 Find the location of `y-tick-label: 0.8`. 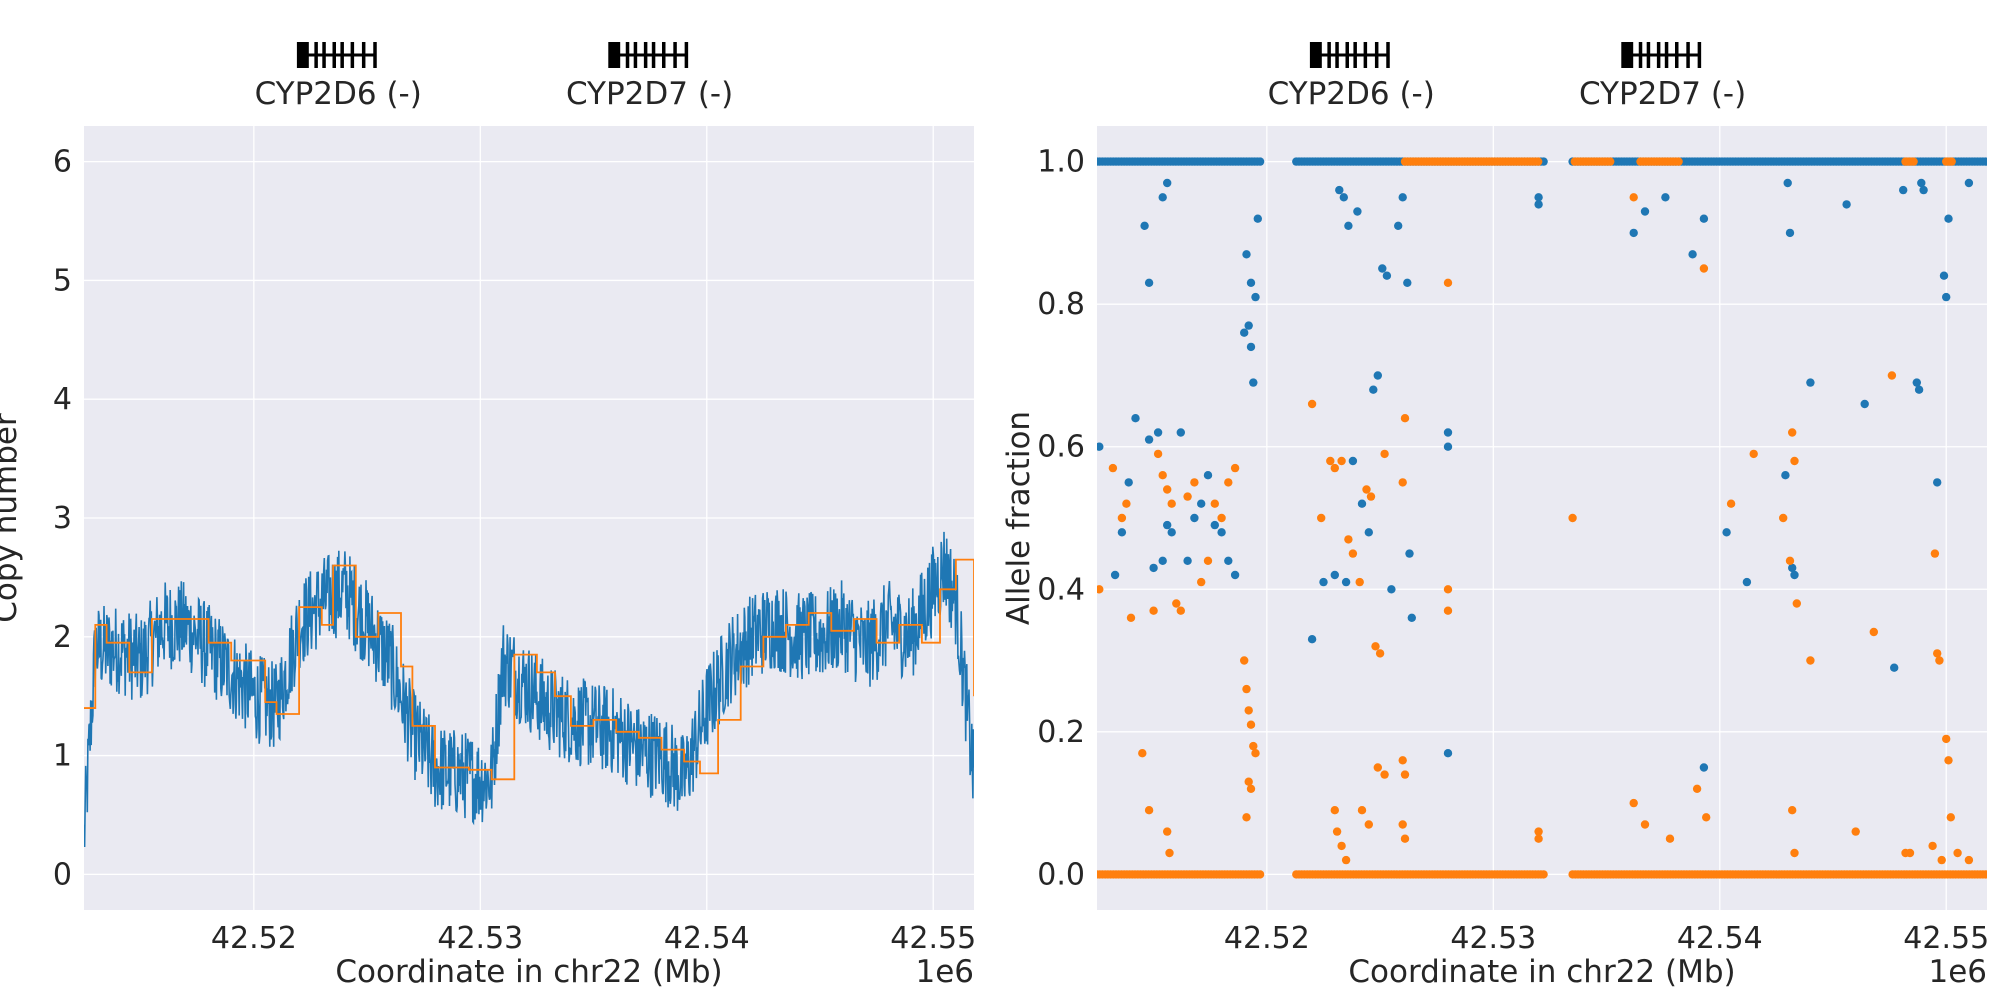

y-tick-label: 0.8 is located at coordinates (1061, 304).